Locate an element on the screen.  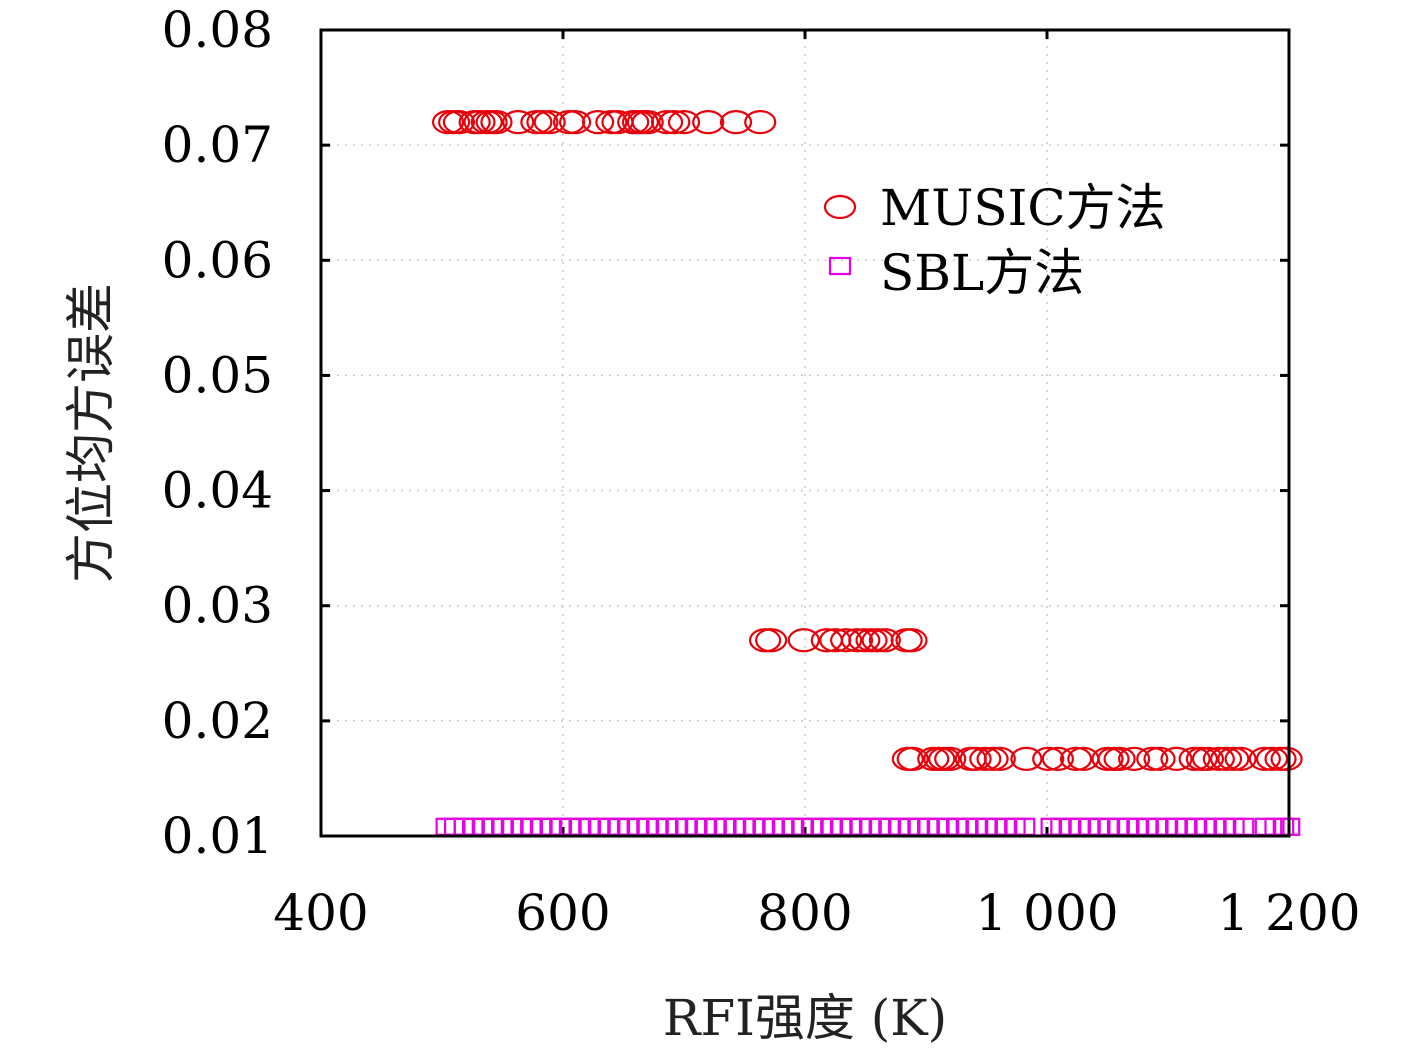
y-tick-label: 0.04 is located at coordinates (217, 491).